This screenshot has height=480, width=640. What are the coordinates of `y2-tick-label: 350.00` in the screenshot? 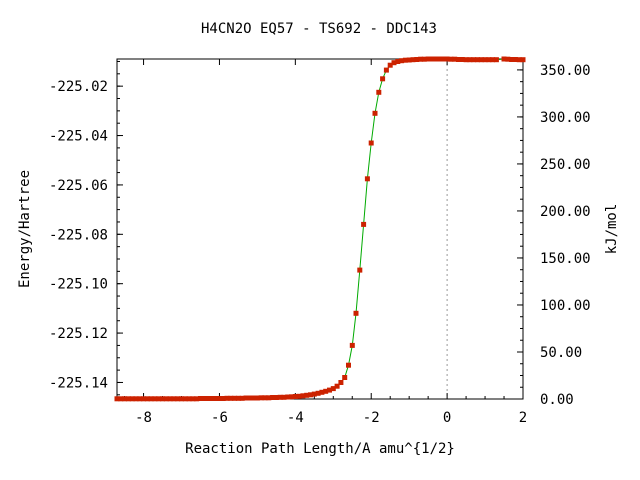 It's located at (565, 71).